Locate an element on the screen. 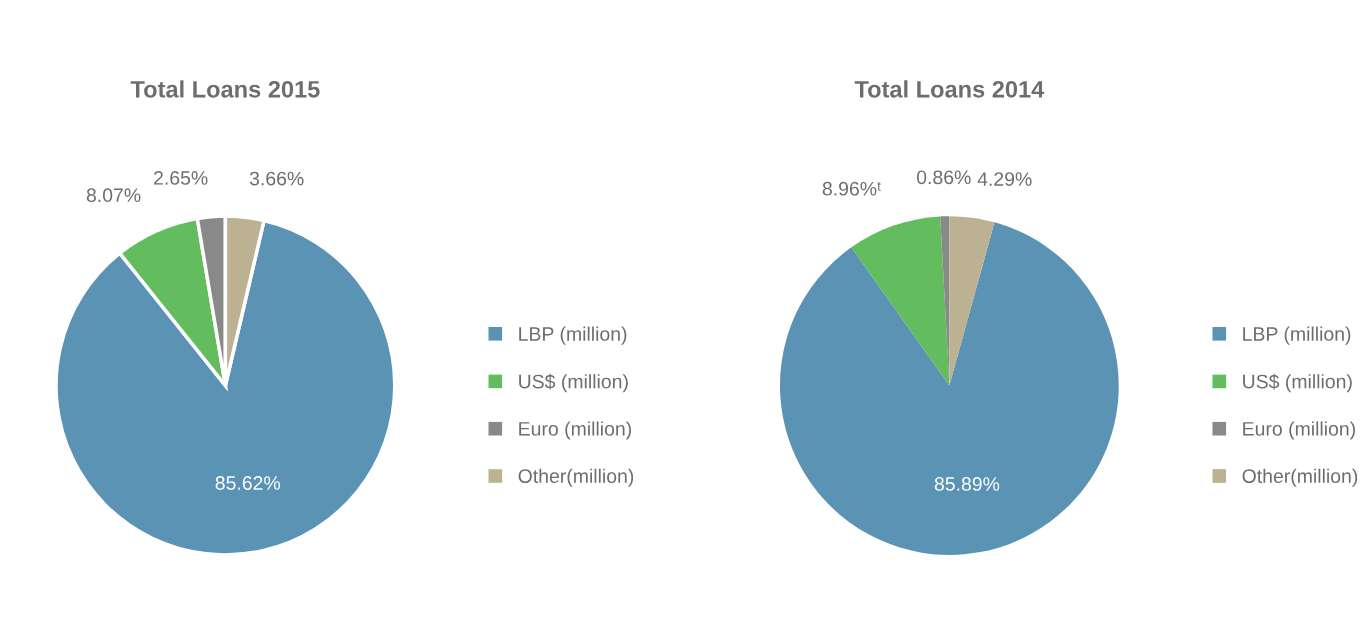  data-label: 0.86% is located at coordinates (943, 177).